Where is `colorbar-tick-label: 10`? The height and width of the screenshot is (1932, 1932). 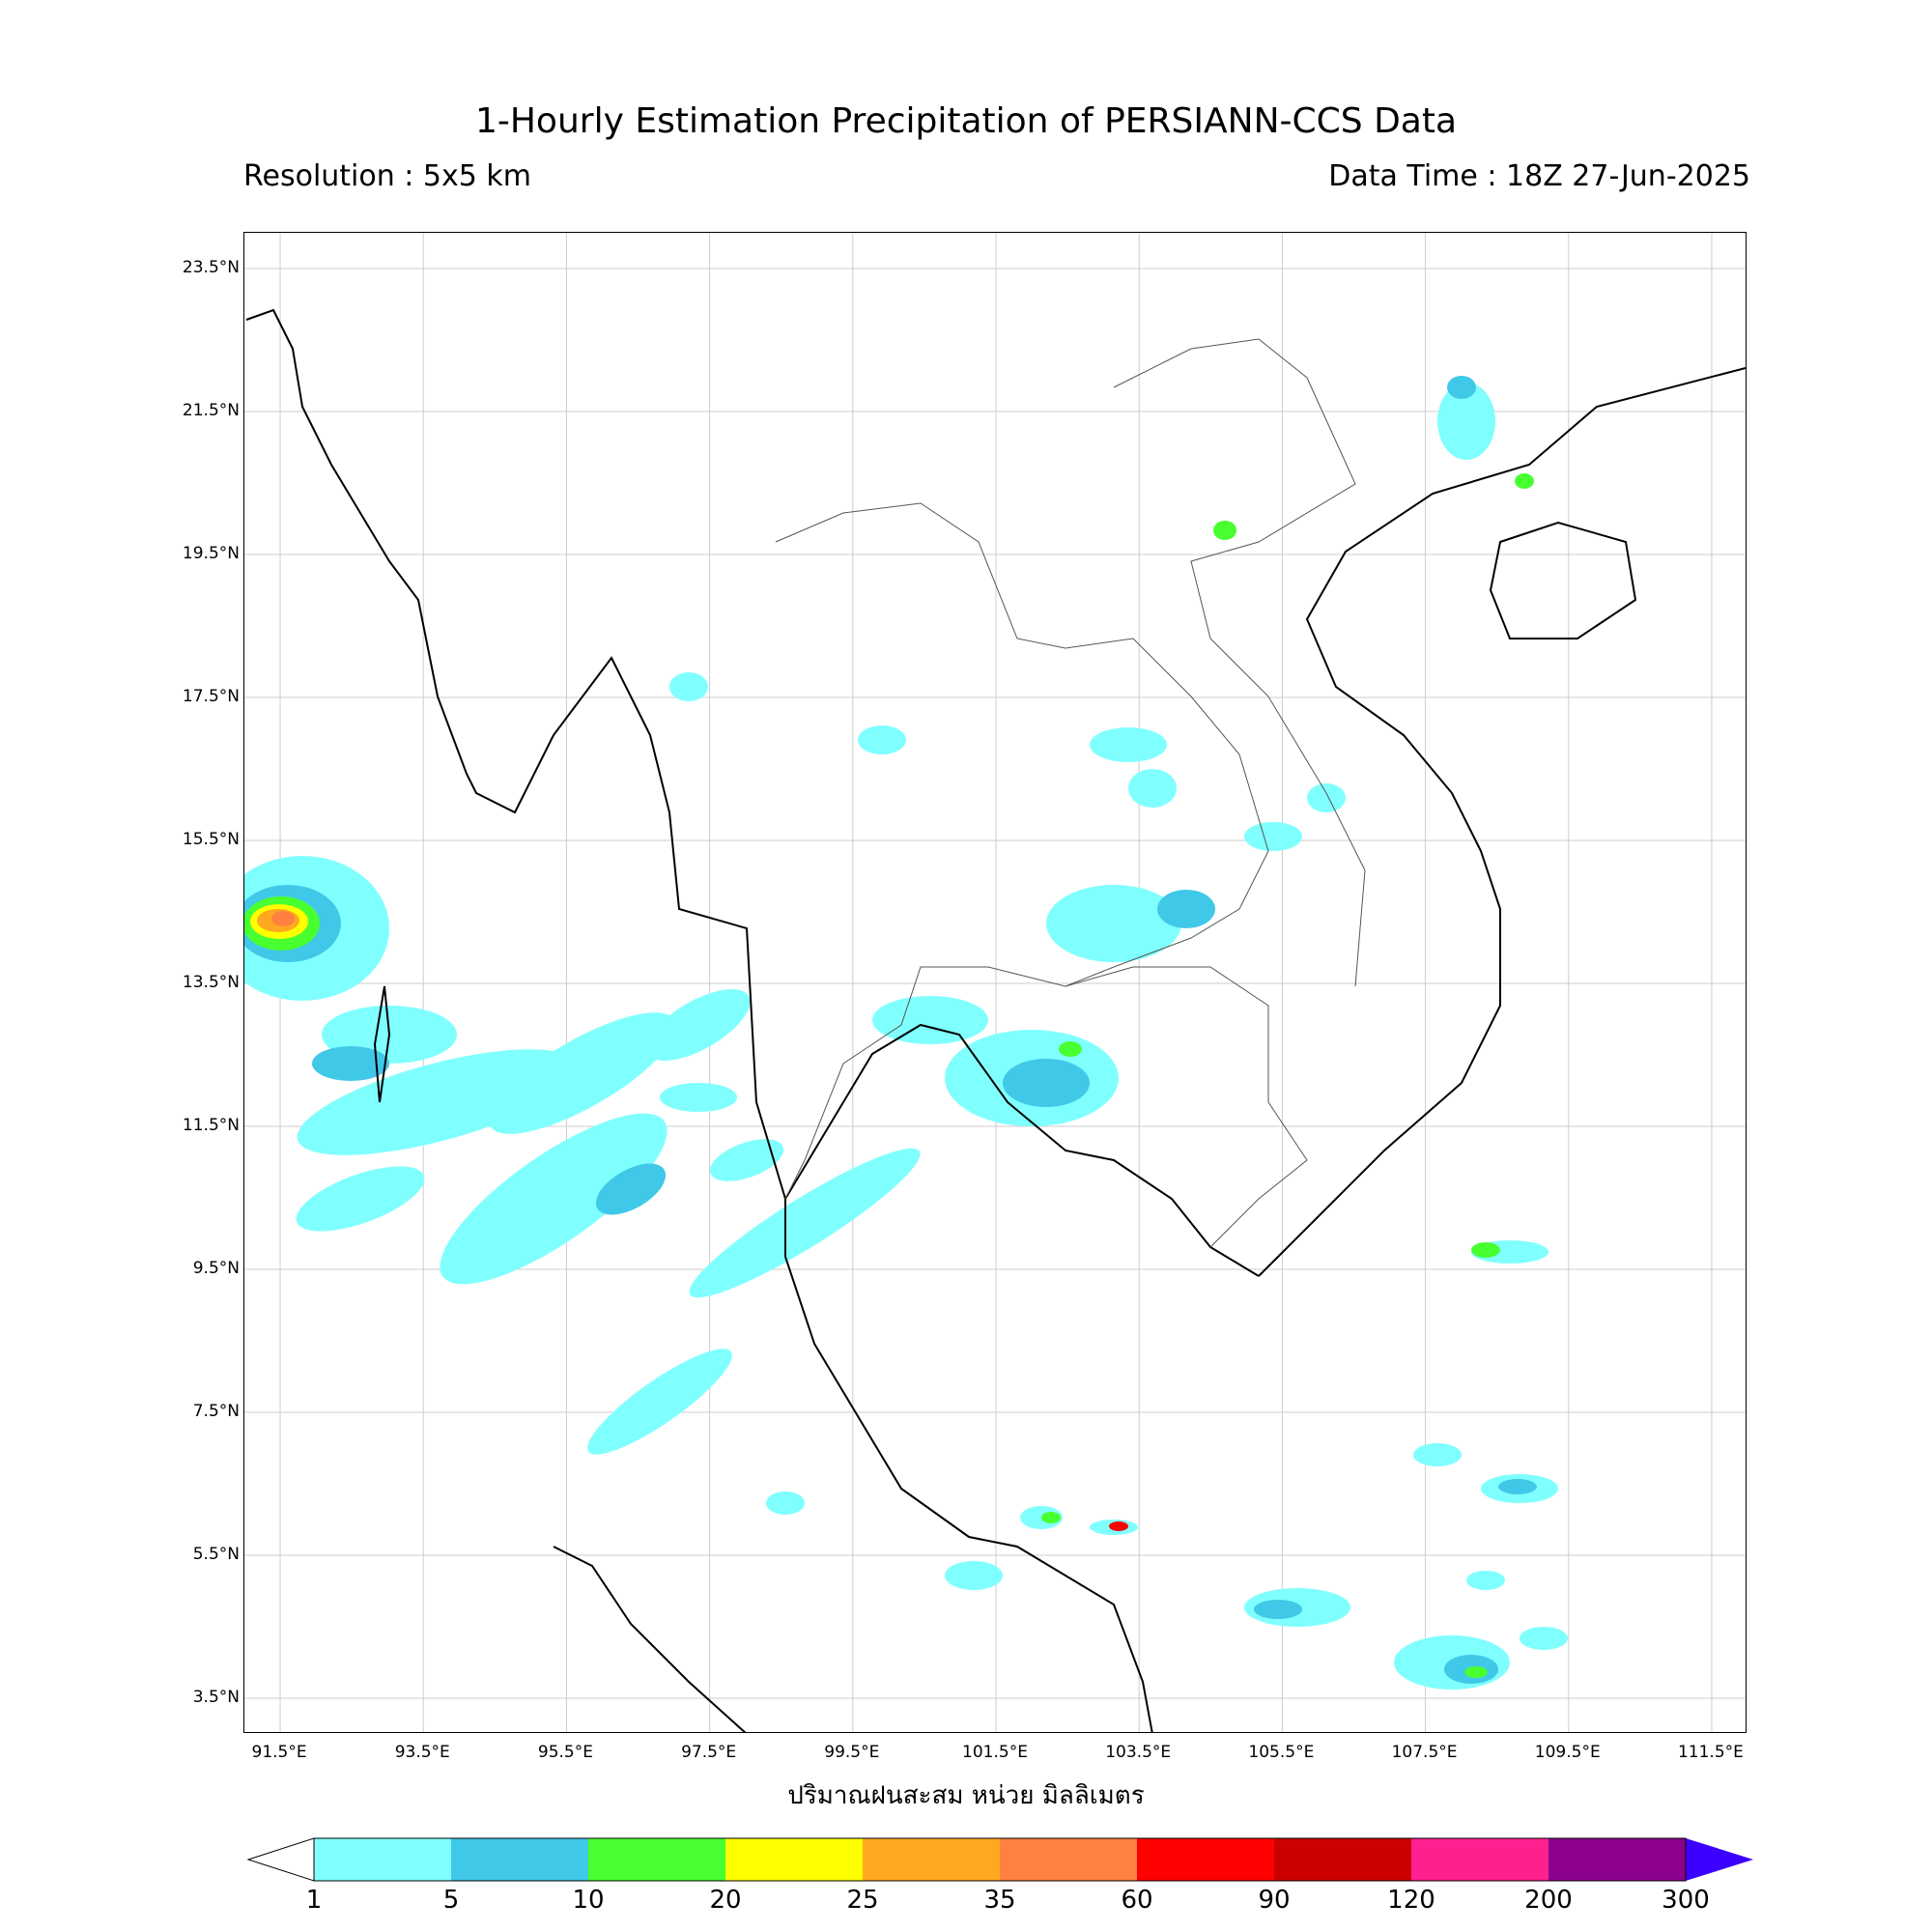
colorbar-tick-label: 10 is located at coordinates (588, 1900).